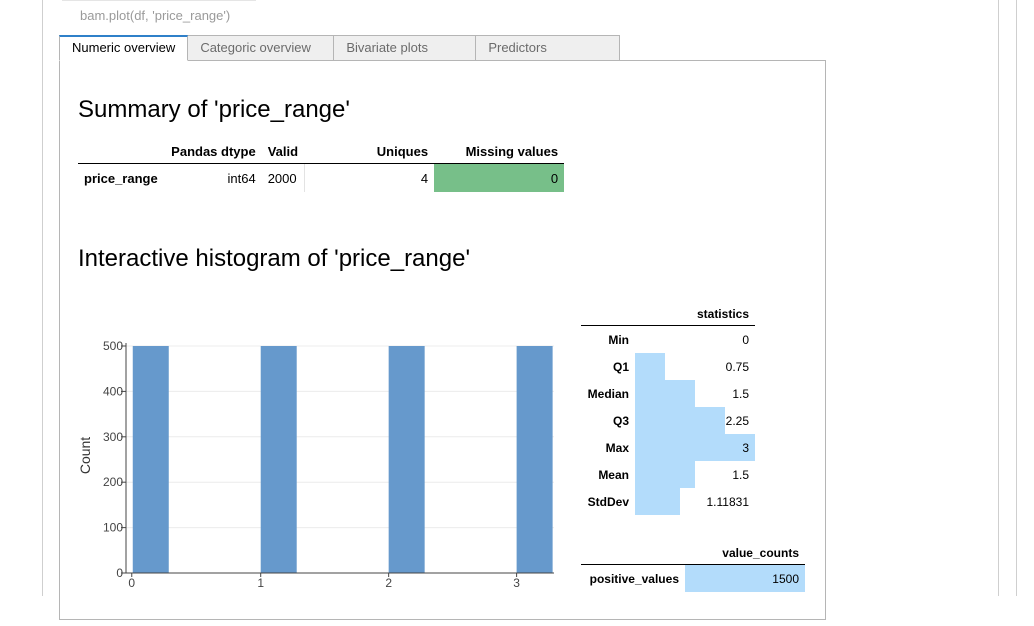 Image resolution: width=1034 pixels, height=626 pixels. What do you see at coordinates (608, 501) in the screenshot?
I see `statistics-label: StdDev` at bounding box center [608, 501].